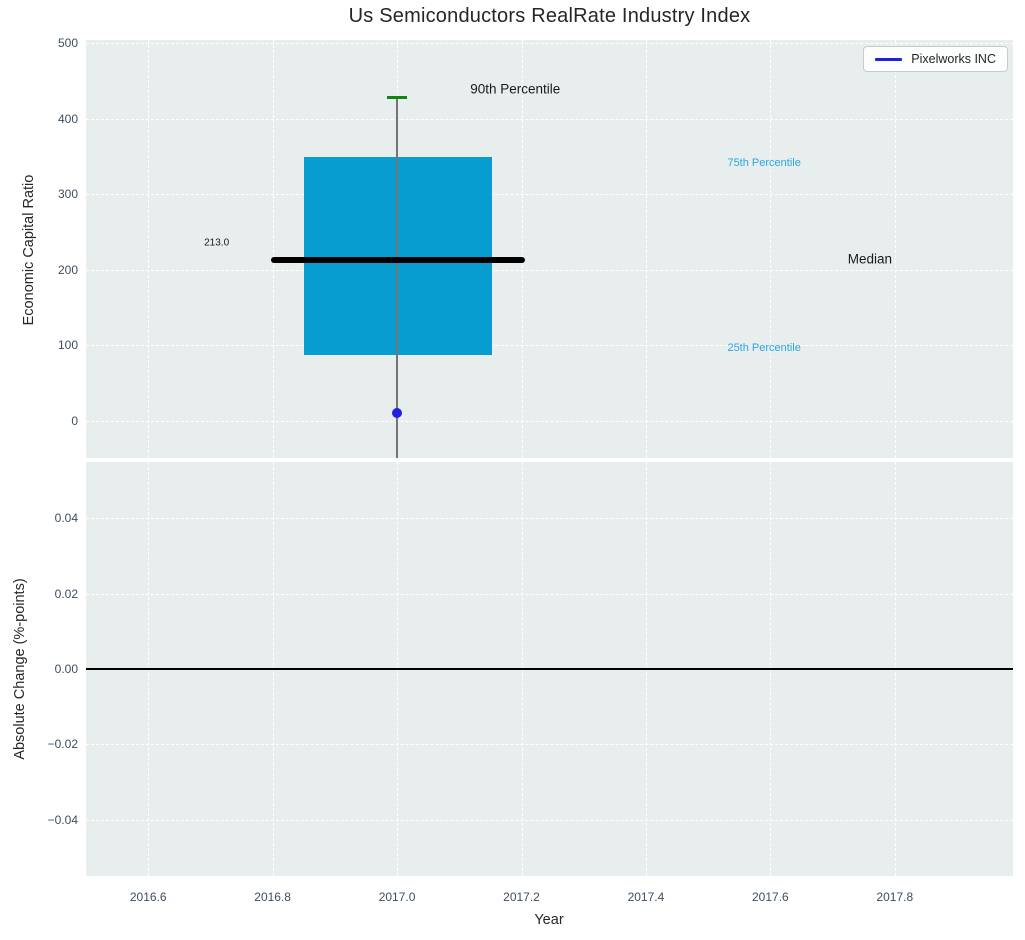  What do you see at coordinates (397, 897) in the screenshot?
I see `x-tick-label: 2017.0` at bounding box center [397, 897].